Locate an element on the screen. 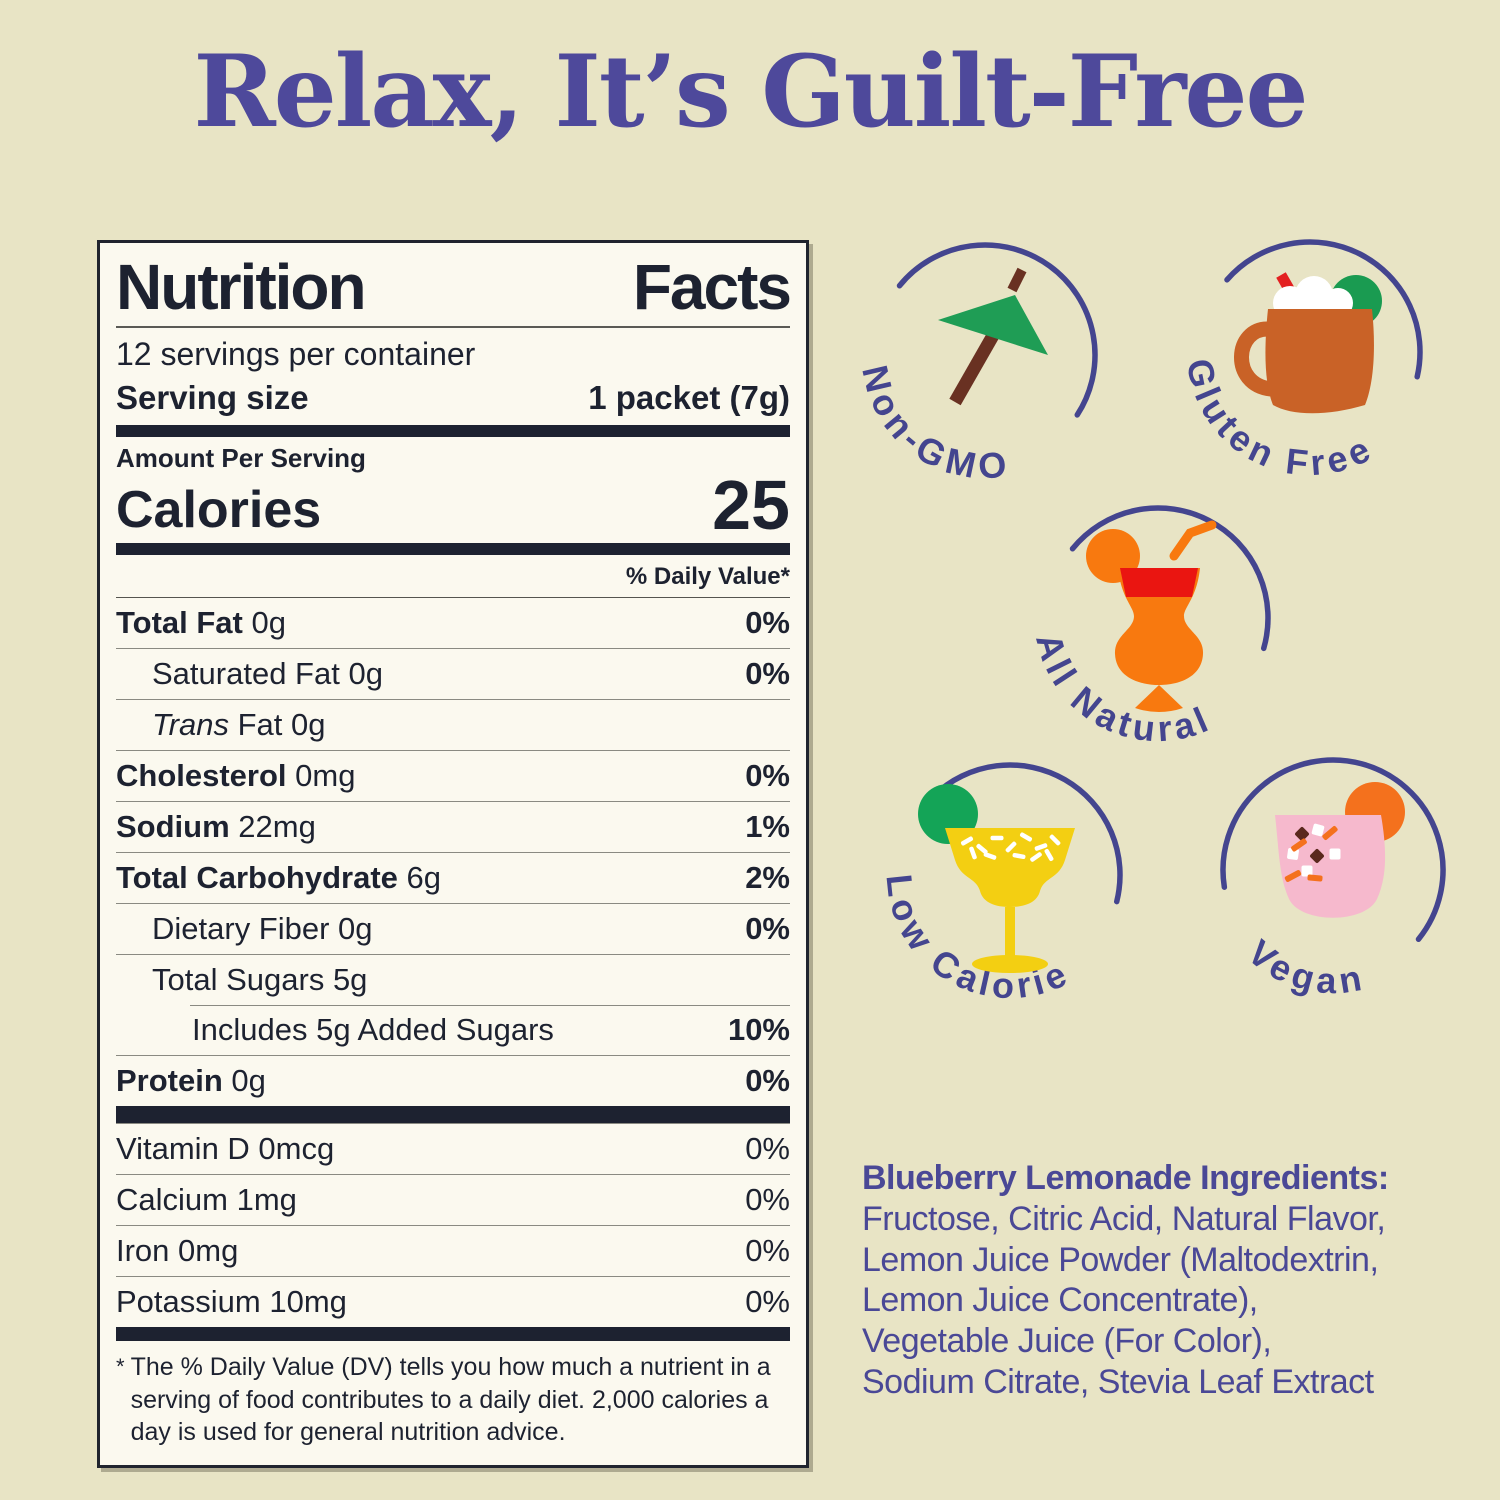  nutrient-row: Sodium 22mg 1% is located at coordinates (453, 826).